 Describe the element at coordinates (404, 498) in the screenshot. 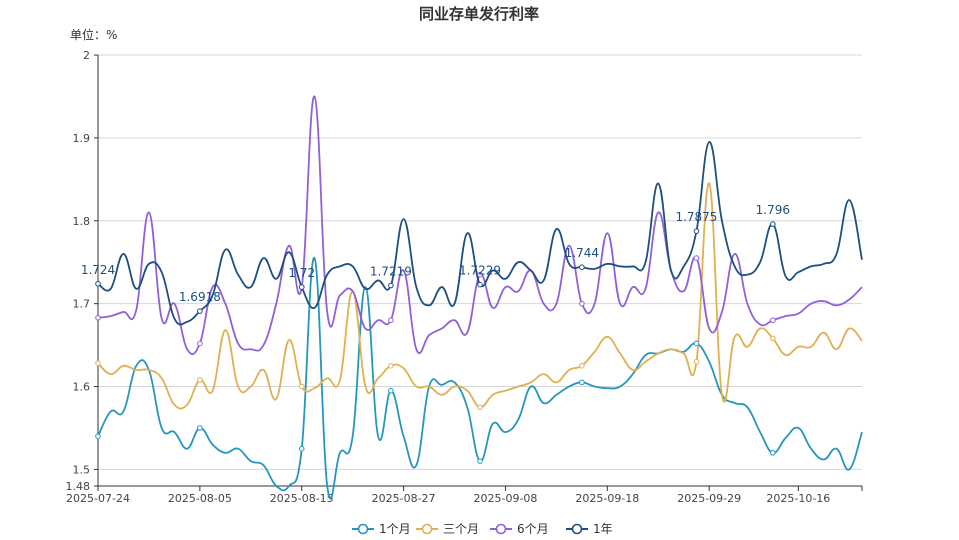

I see `x-tick-label: 2025-08-27` at that location.